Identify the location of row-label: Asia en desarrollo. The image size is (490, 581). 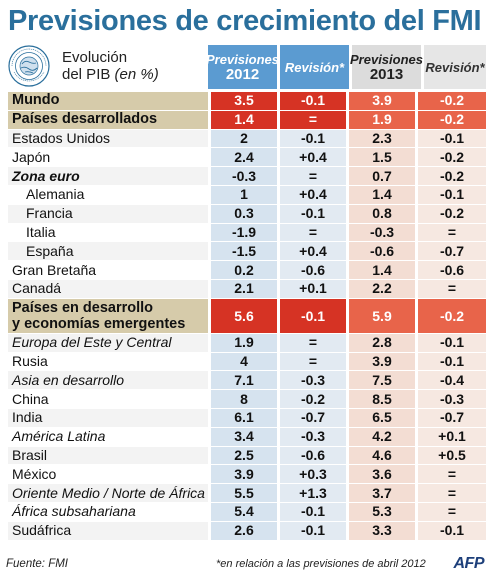
(108, 380).